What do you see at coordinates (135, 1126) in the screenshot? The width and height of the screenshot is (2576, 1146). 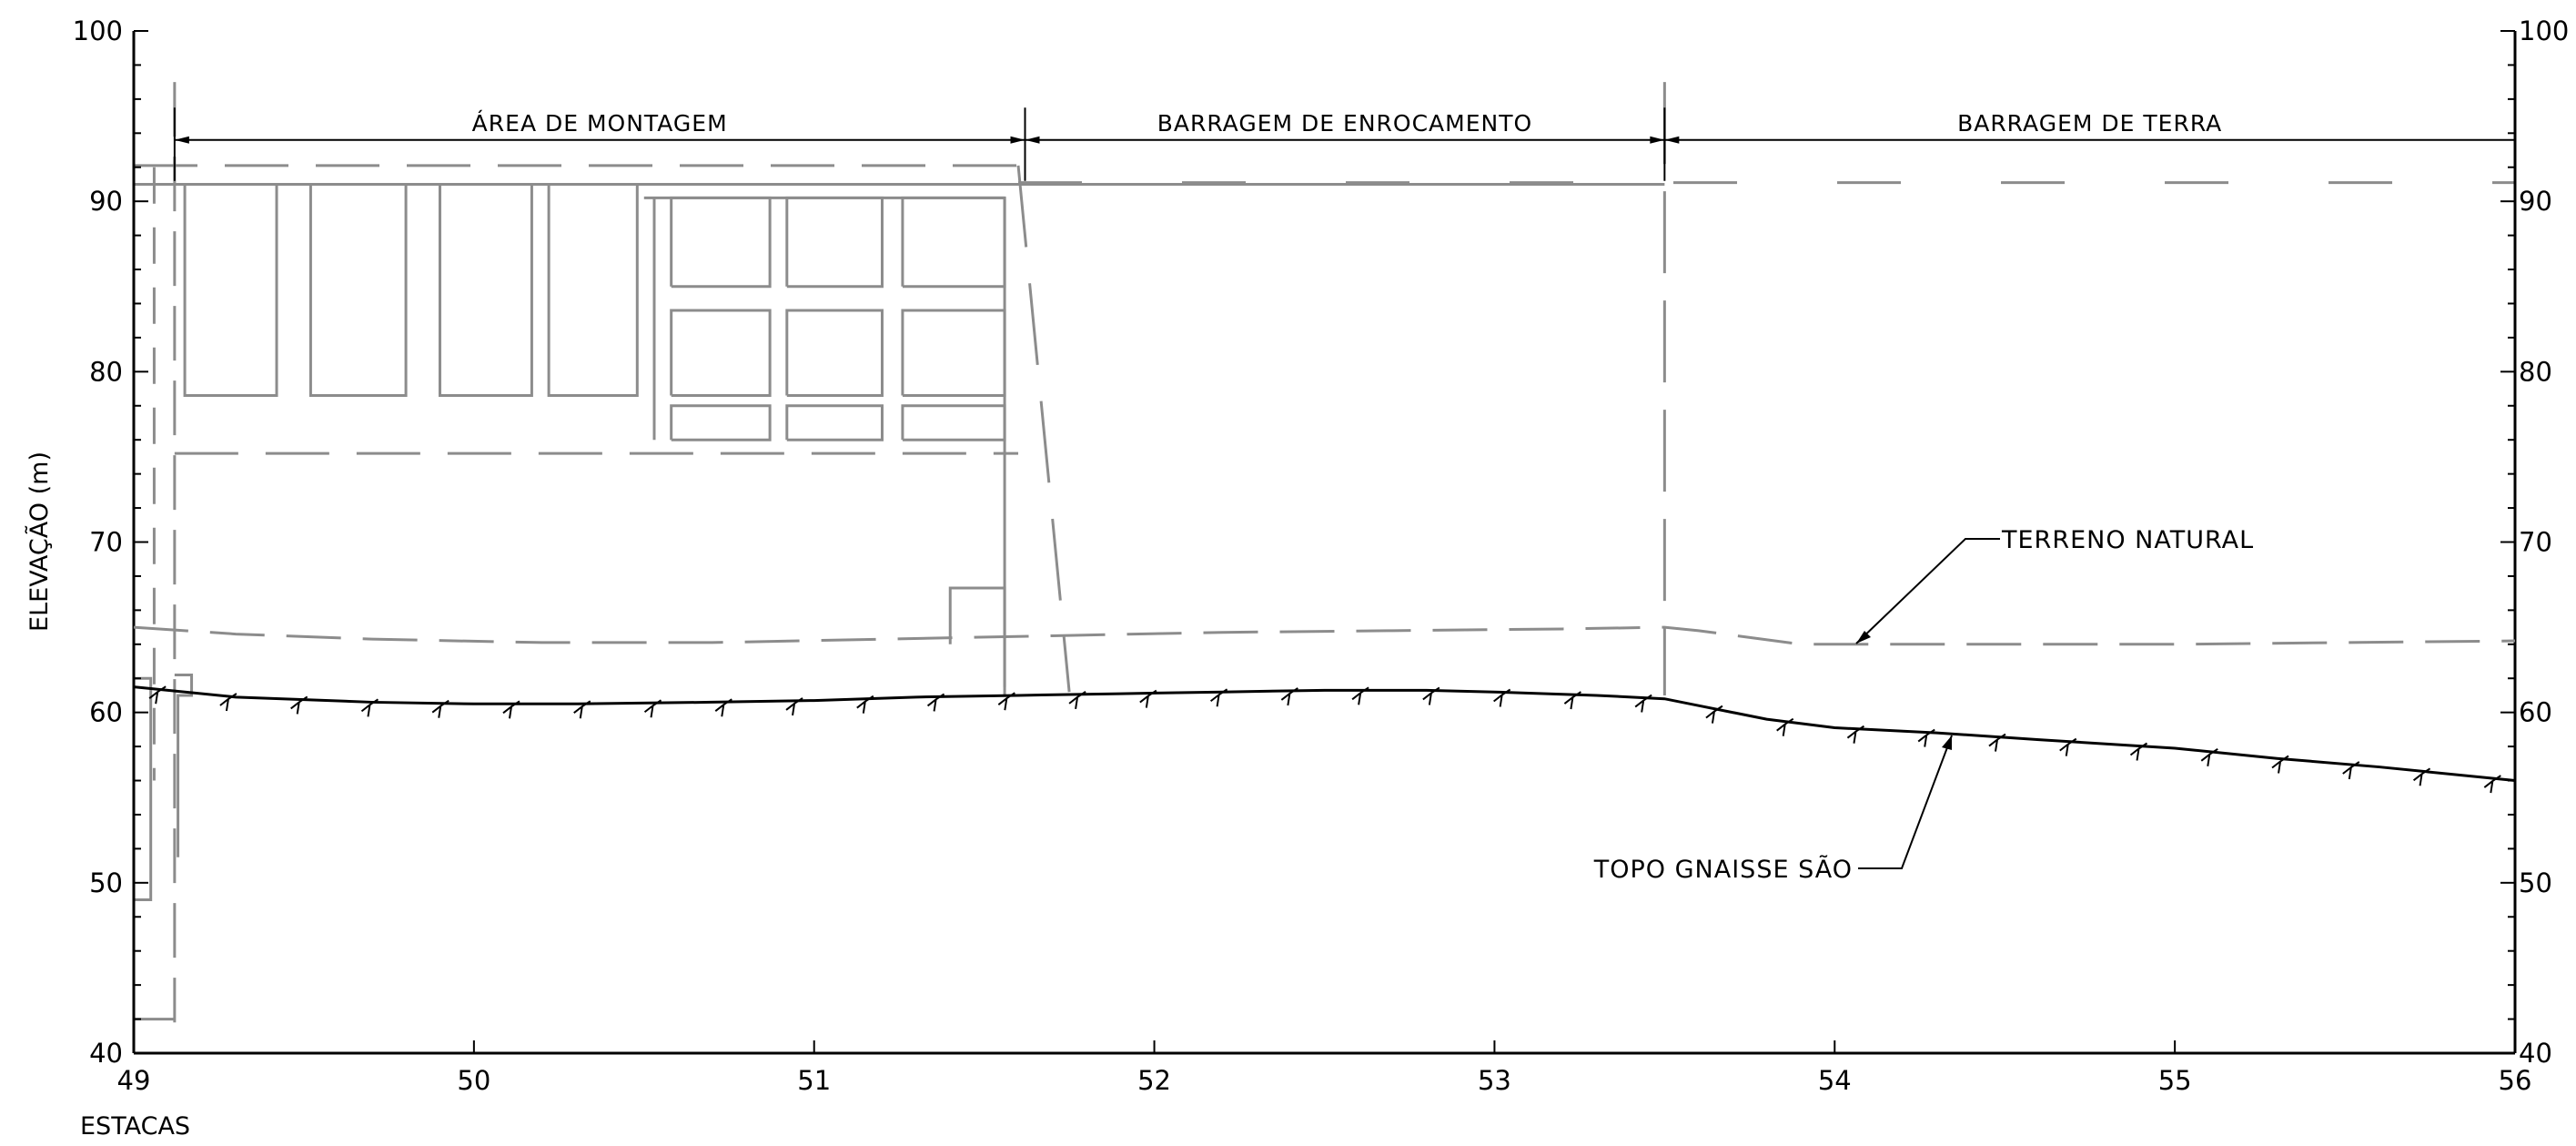 I see `x-axis-title: ESTACAS` at bounding box center [135, 1126].